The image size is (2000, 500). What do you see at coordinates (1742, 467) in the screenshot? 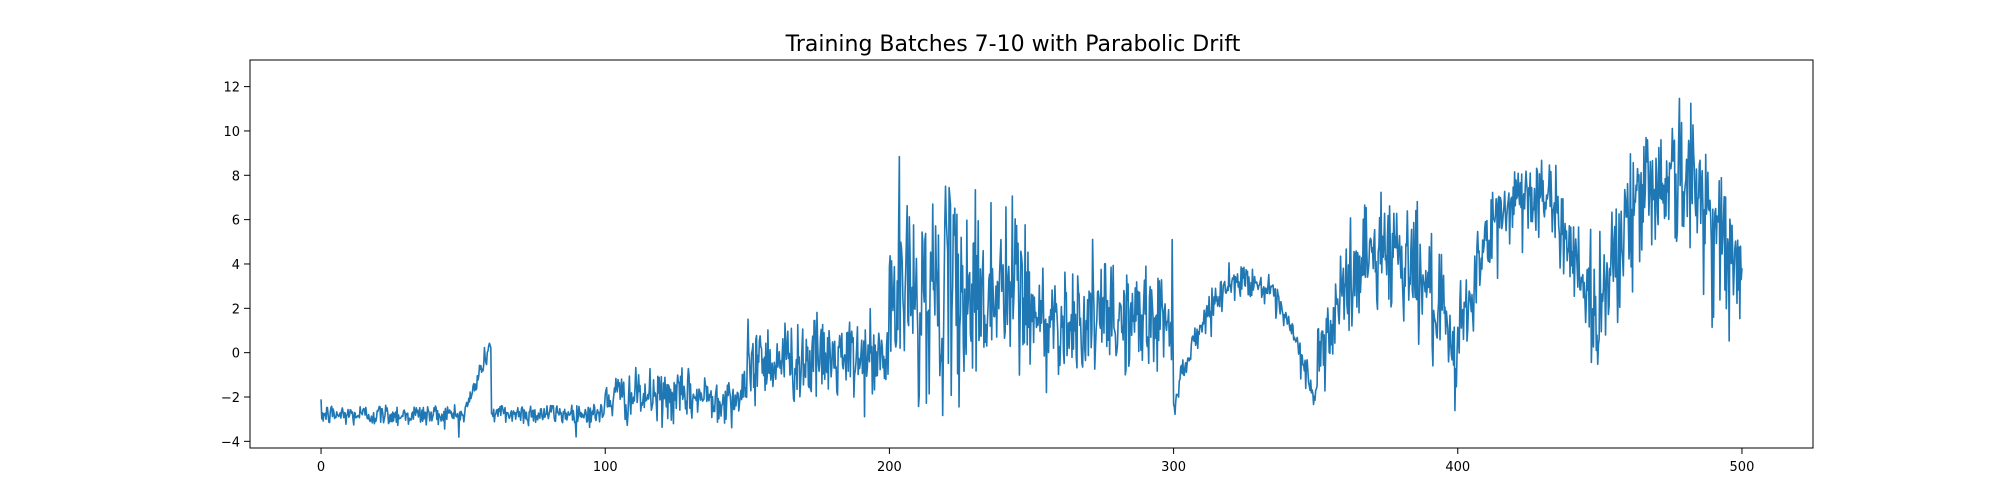
I see `x-tick-label: 500` at bounding box center [1742, 467].